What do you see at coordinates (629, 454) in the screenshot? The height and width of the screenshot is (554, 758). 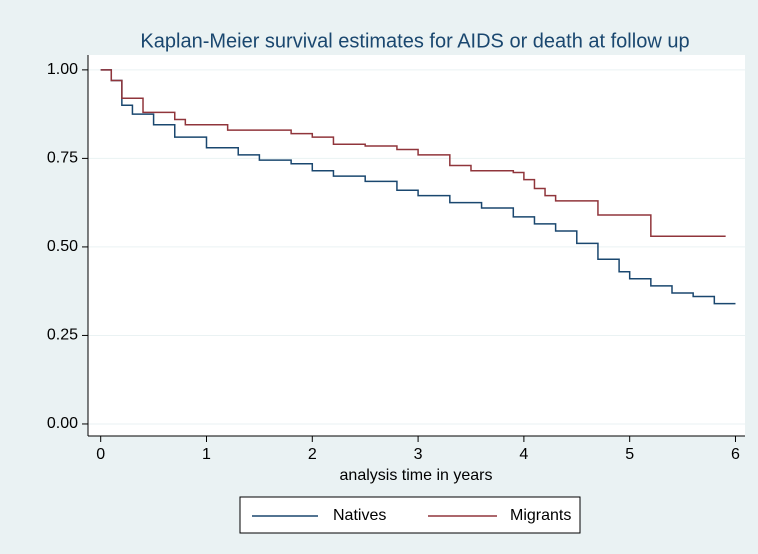 I see `x-tick-label: 5` at bounding box center [629, 454].